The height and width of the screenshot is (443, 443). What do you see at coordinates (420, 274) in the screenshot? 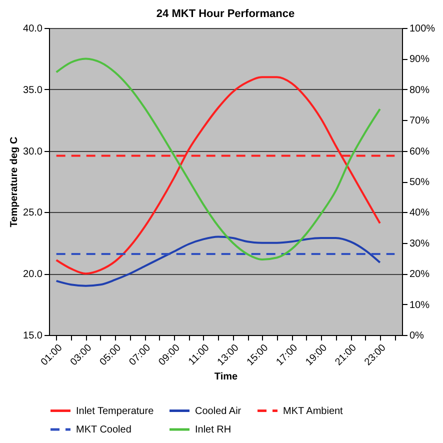
I see `y2-tick-label: 20%` at bounding box center [420, 274].